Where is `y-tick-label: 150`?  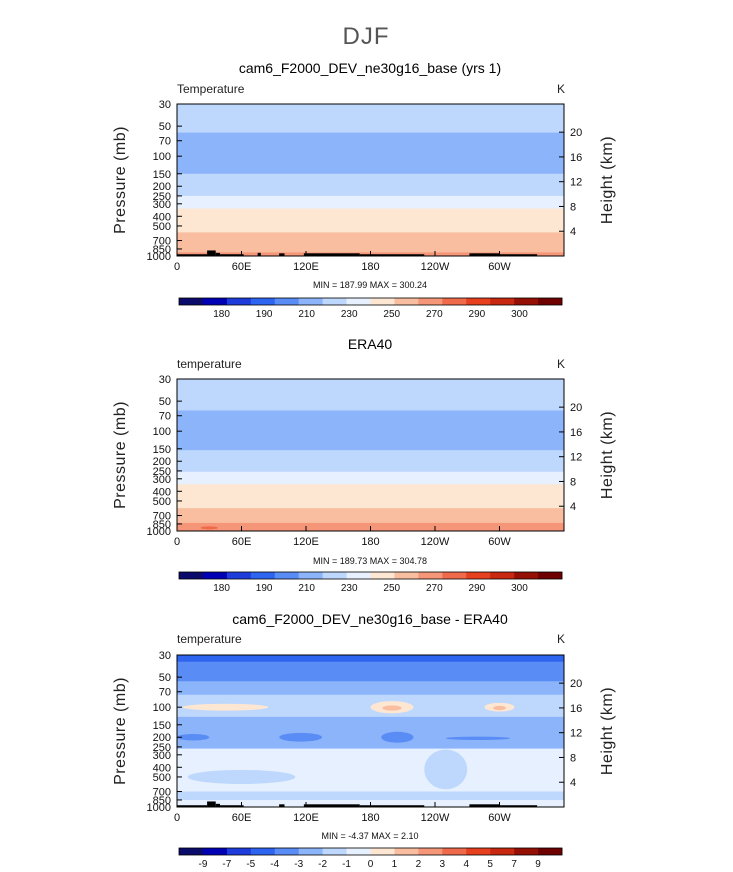 y-tick-label: 150 is located at coordinates (162, 726).